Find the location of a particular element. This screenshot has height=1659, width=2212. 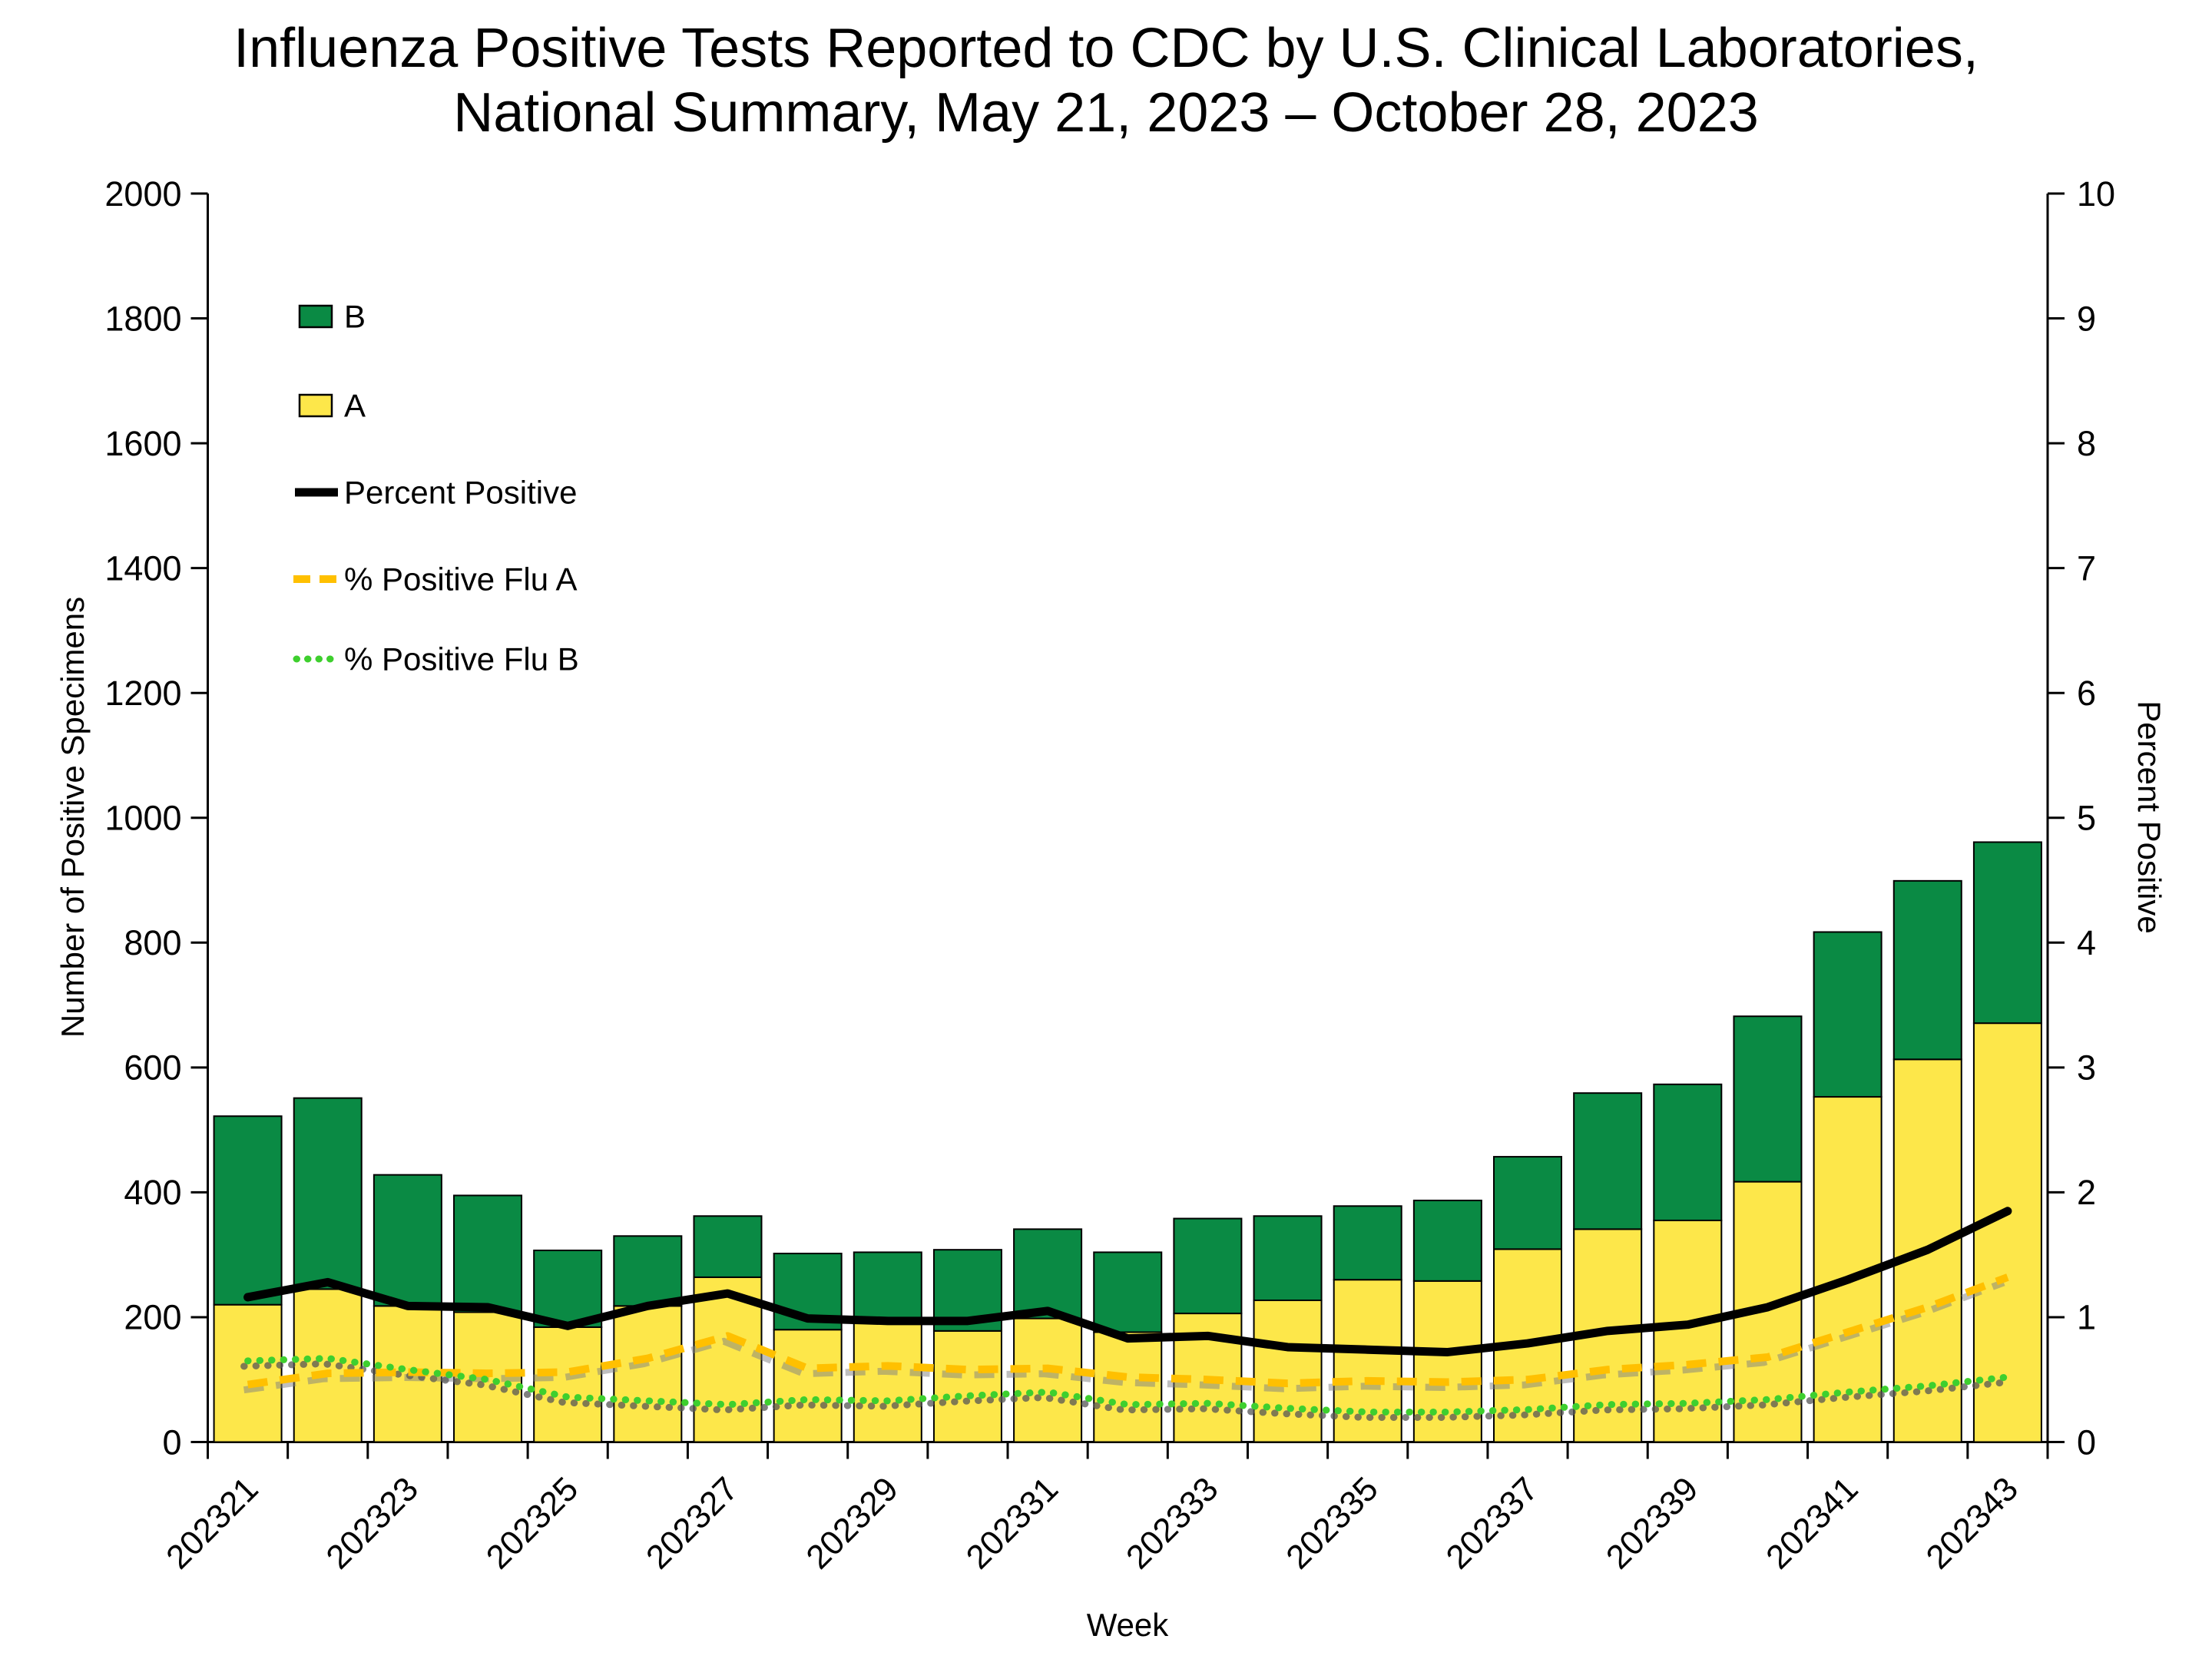

legend-label: B is located at coordinates (355, 317).